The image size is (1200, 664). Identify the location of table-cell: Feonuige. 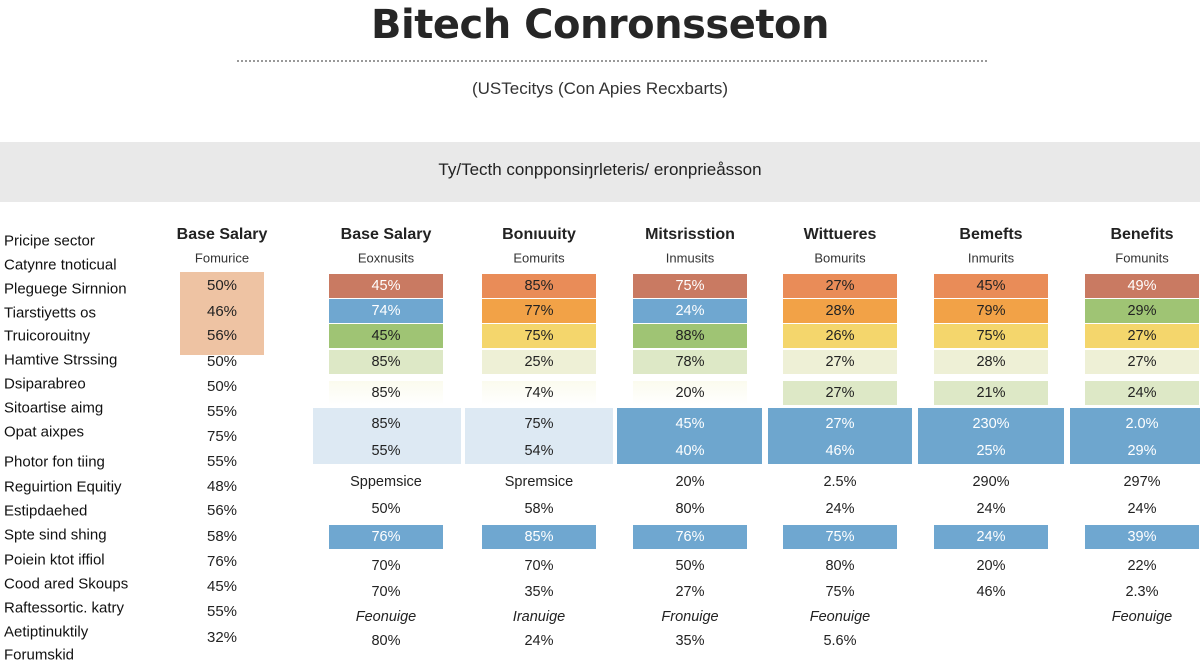
(1142, 617).